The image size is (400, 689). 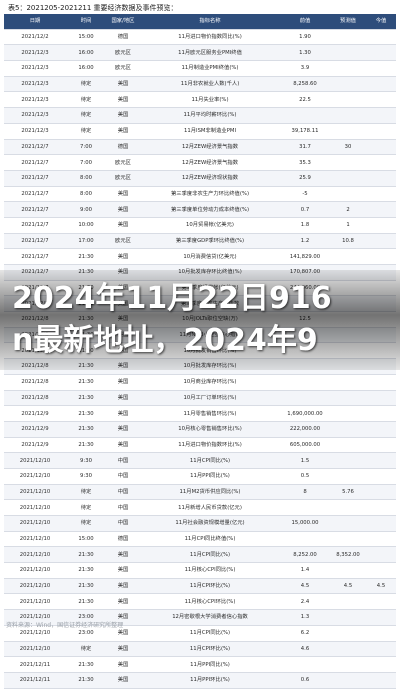 What do you see at coordinates (35, 445) in the screenshot?
I see `cell-date: 2021/12/9` at bounding box center [35, 445].